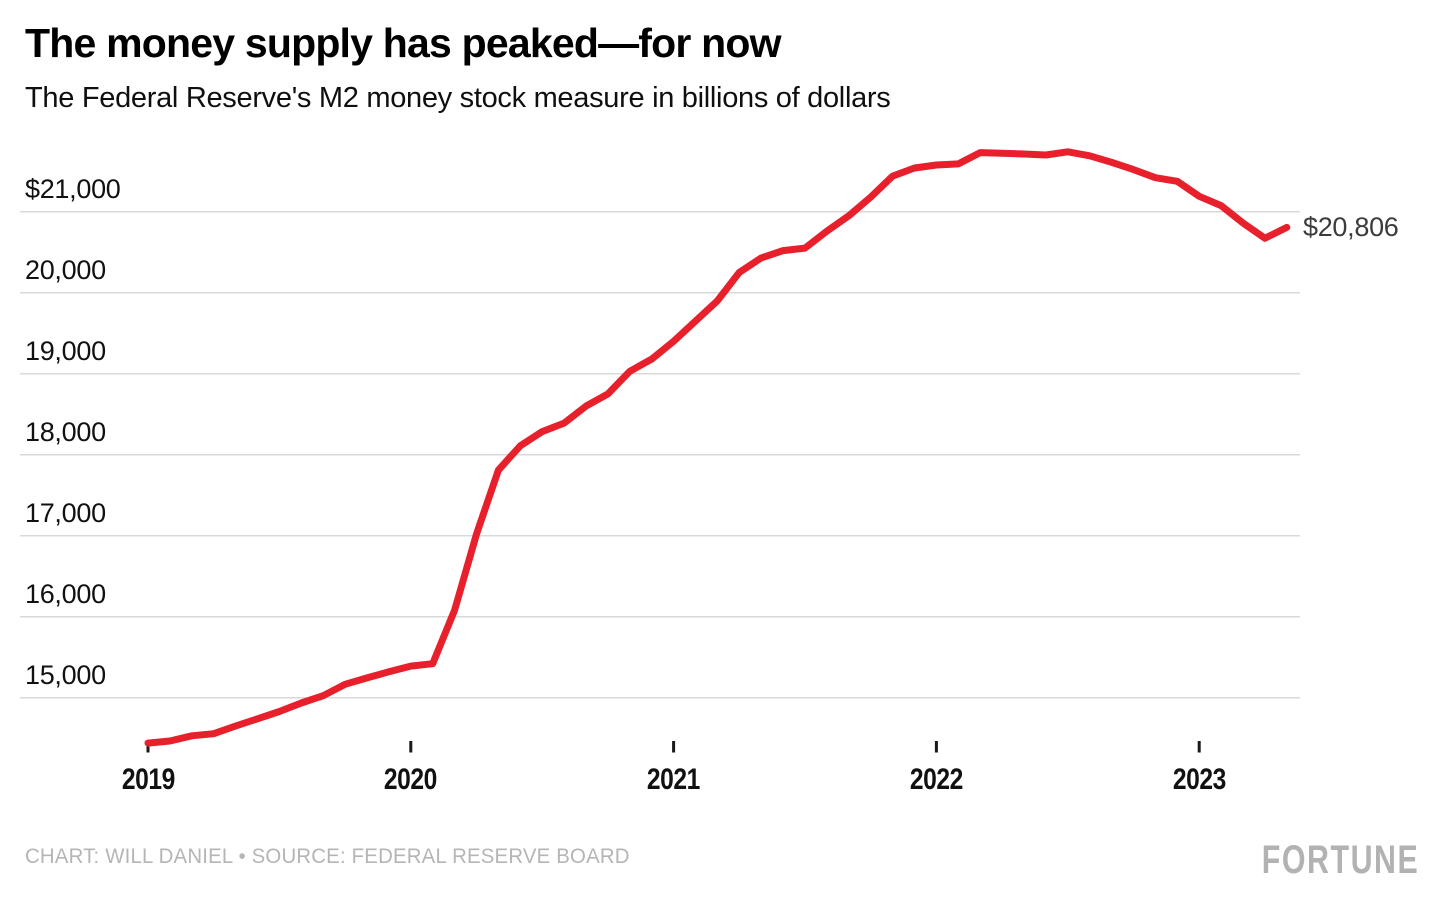  What do you see at coordinates (674, 779) in the screenshot?
I see `x-axis-label: 2021` at bounding box center [674, 779].